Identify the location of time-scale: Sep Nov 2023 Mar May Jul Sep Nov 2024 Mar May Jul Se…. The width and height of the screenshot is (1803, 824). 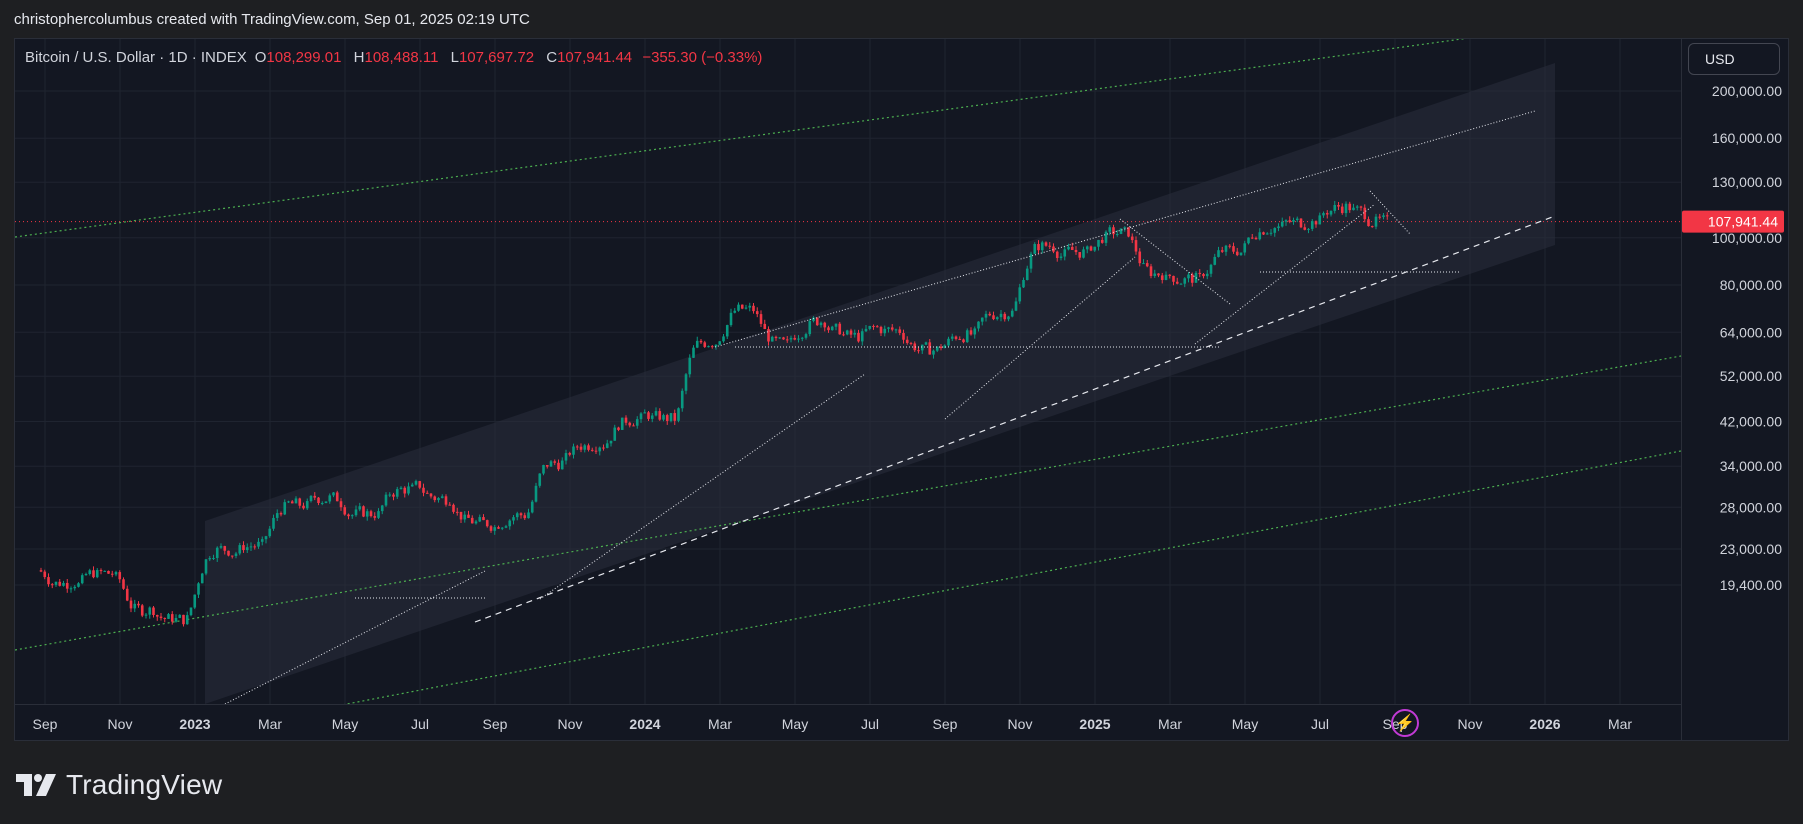
(848, 722).